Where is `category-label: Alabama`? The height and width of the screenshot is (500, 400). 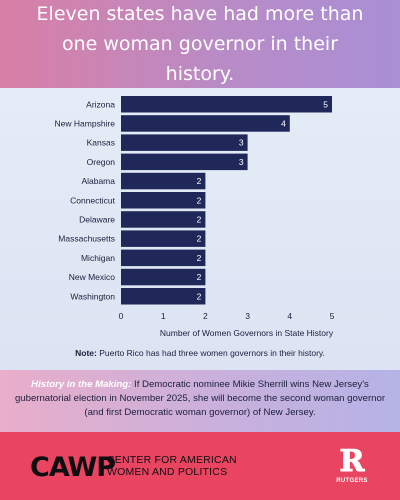
category-label: Alabama is located at coordinates (98, 181).